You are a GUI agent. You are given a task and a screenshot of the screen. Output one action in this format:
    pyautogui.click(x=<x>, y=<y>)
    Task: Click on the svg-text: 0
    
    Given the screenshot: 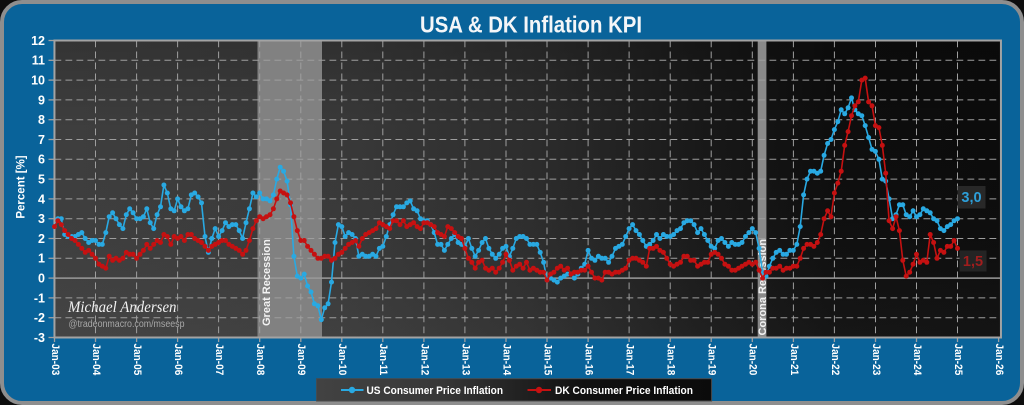 What is the action you would take?
    pyautogui.click(x=41, y=279)
    